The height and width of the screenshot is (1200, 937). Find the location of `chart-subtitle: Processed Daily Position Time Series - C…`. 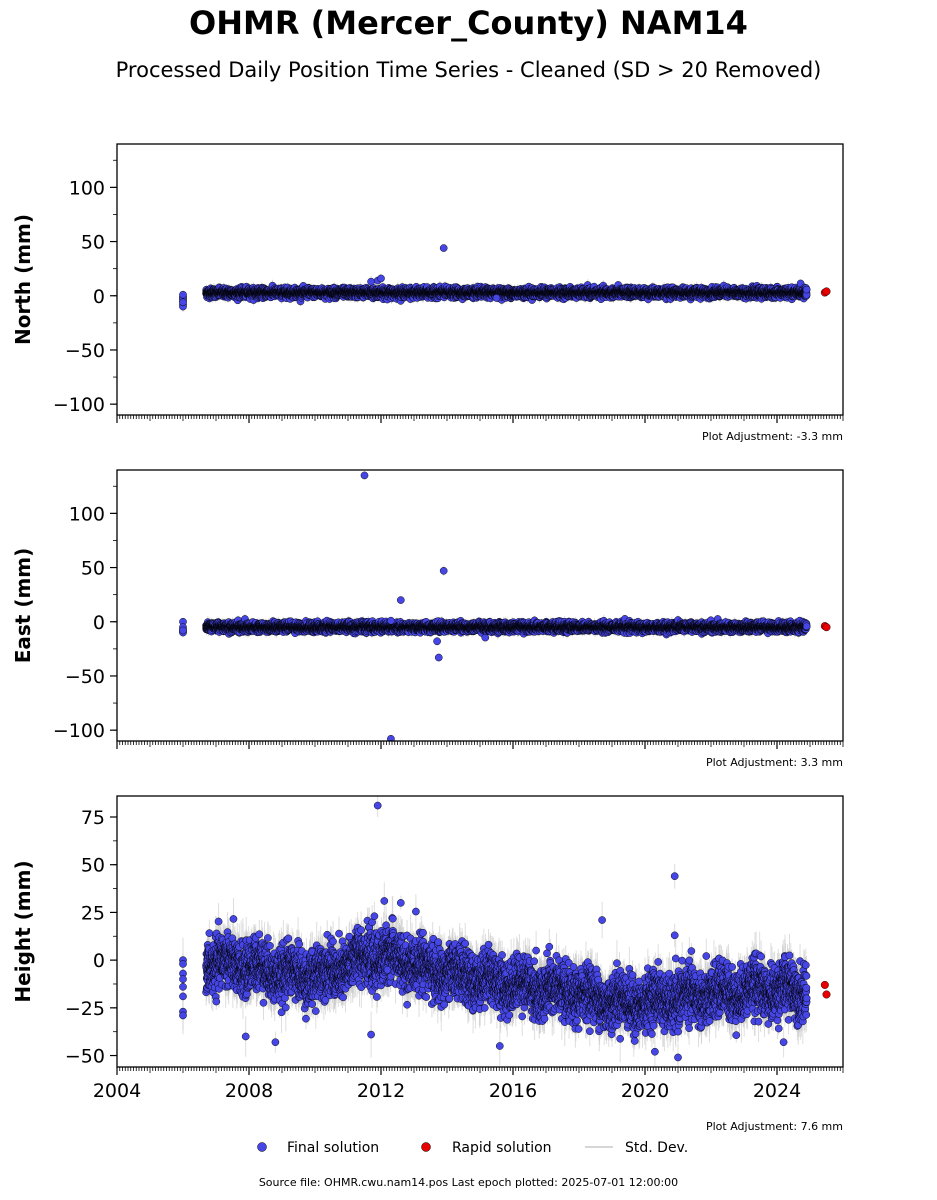

chart-subtitle: Processed Daily Position Time Series - C… is located at coordinates (468, 70).